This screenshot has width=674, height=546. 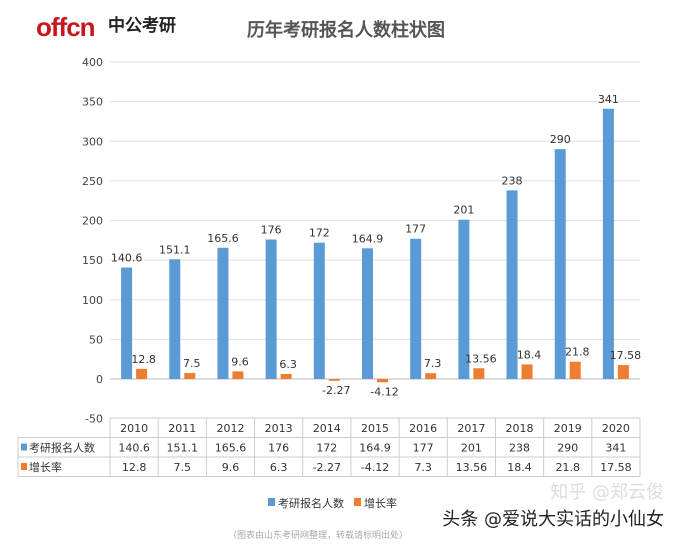 What do you see at coordinates (182, 428) in the screenshot?
I see `x-tick-label: 2011` at bounding box center [182, 428].